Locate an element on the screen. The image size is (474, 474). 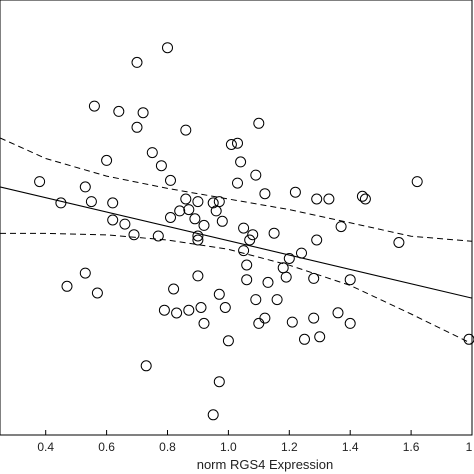
x-tick-label: 1.6 is located at coordinates (411, 447).